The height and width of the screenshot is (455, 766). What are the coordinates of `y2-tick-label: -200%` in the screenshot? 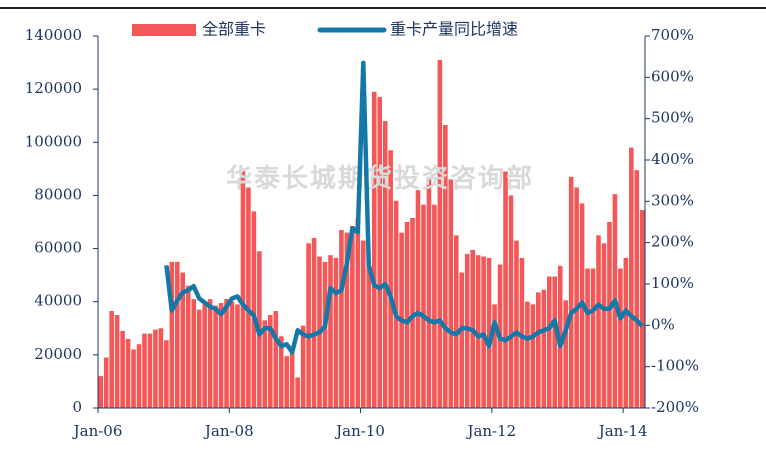 It's located at (675, 407).